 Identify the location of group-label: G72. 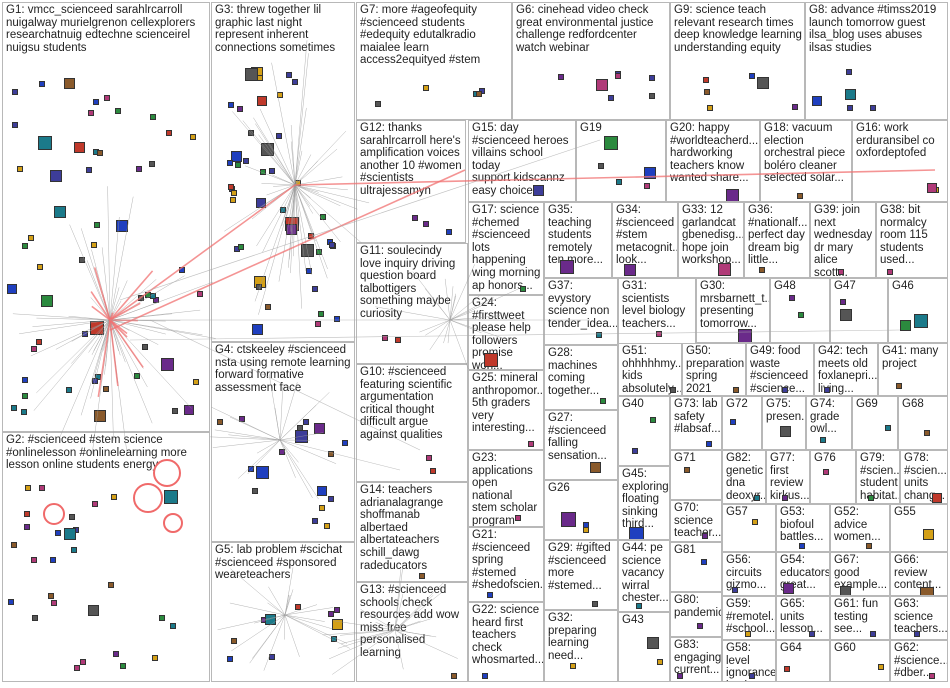
(742, 404).